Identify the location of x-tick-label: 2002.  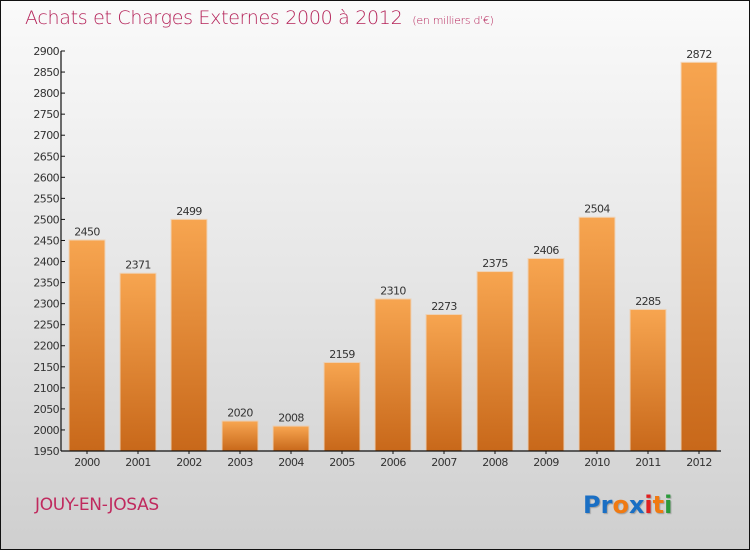
(189, 462).